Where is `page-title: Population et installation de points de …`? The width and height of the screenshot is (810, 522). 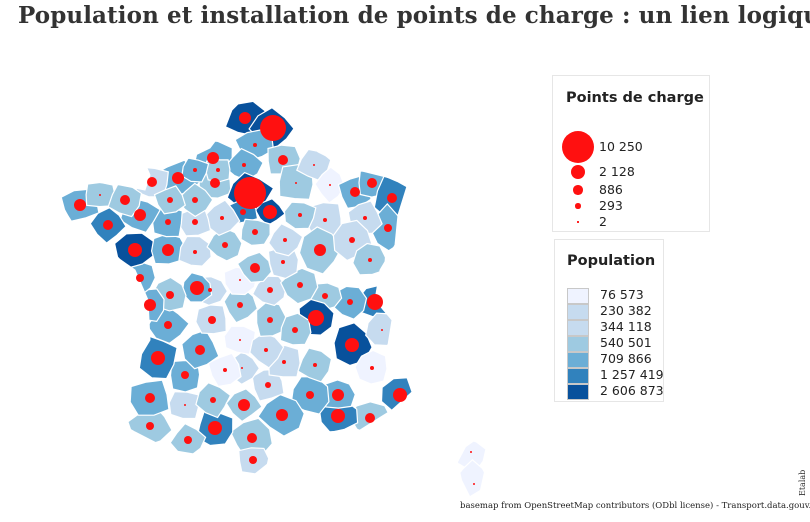
page-title: Population et installation de points de … is located at coordinates (414, 15).